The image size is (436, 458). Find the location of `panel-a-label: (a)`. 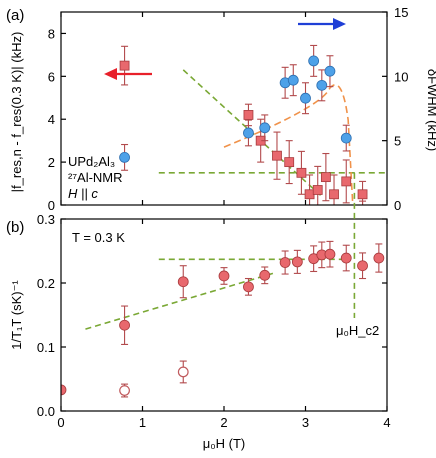

panel-a-label: (a) is located at coordinates (15, 15).